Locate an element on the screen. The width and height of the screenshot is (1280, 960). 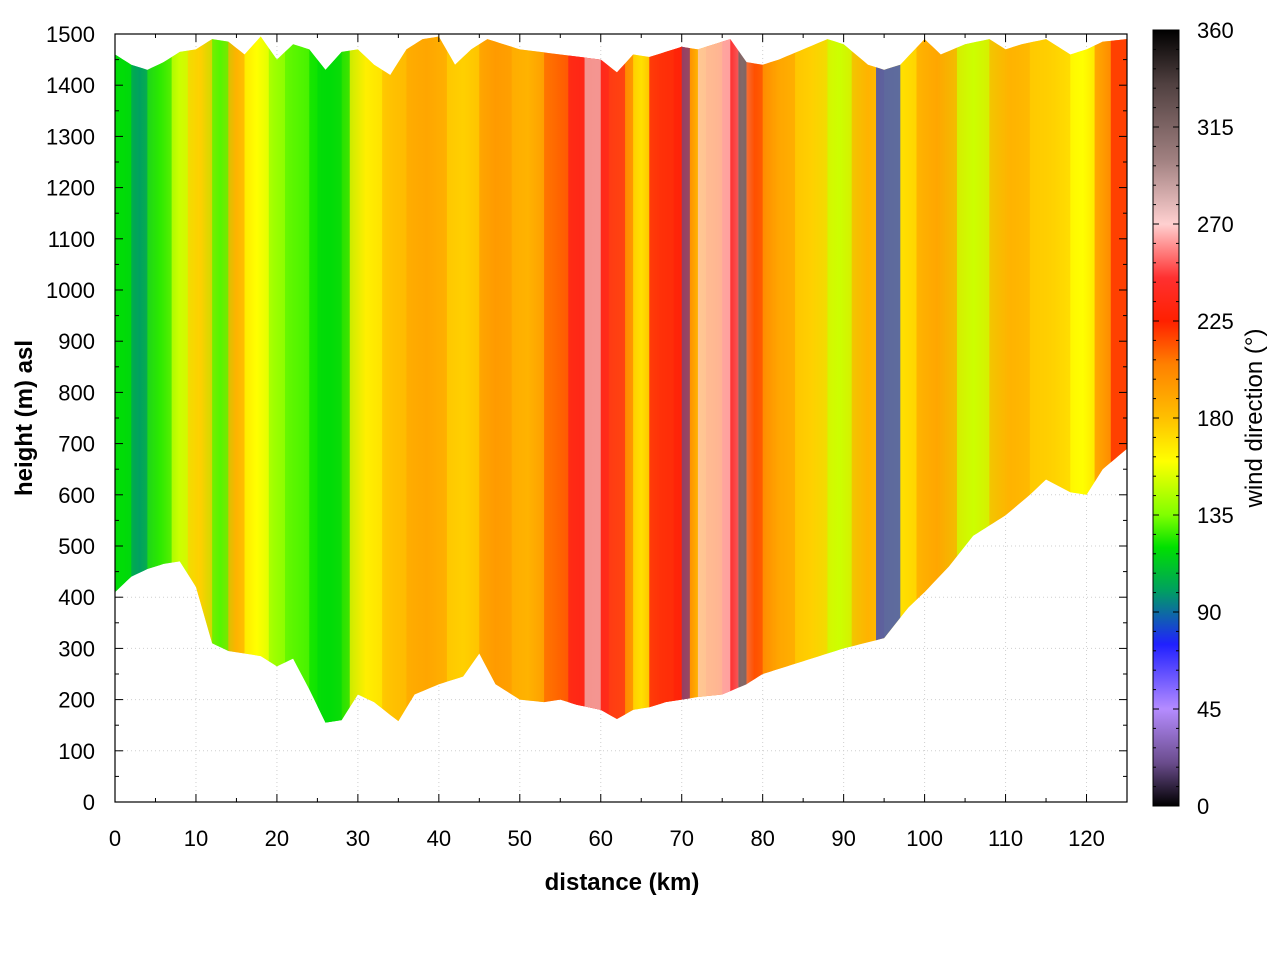
x-tick-label: 40 is located at coordinates (439, 838).